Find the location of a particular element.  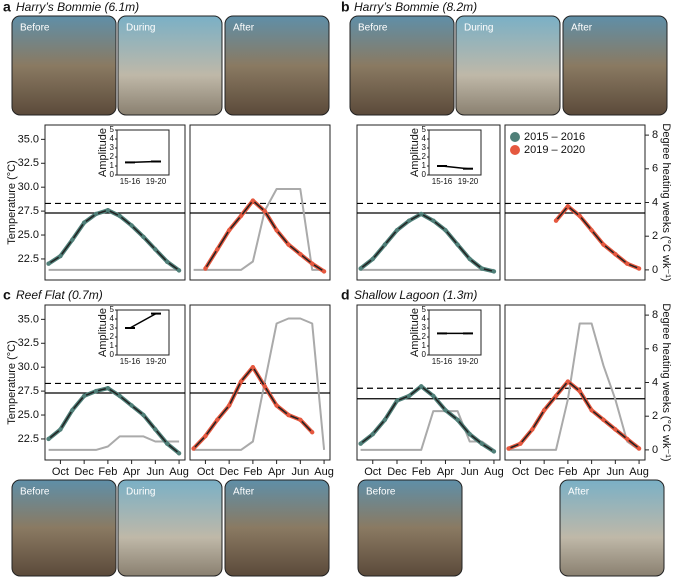

y-tick-label: 32.5 is located at coordinates (28, 343).